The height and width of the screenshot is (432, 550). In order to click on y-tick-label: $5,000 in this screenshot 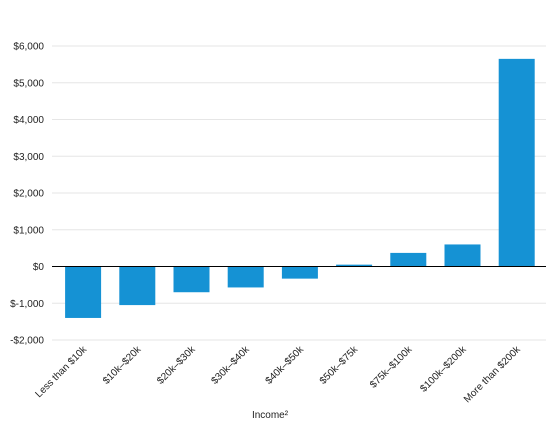, I will do `click(28, 83)`.